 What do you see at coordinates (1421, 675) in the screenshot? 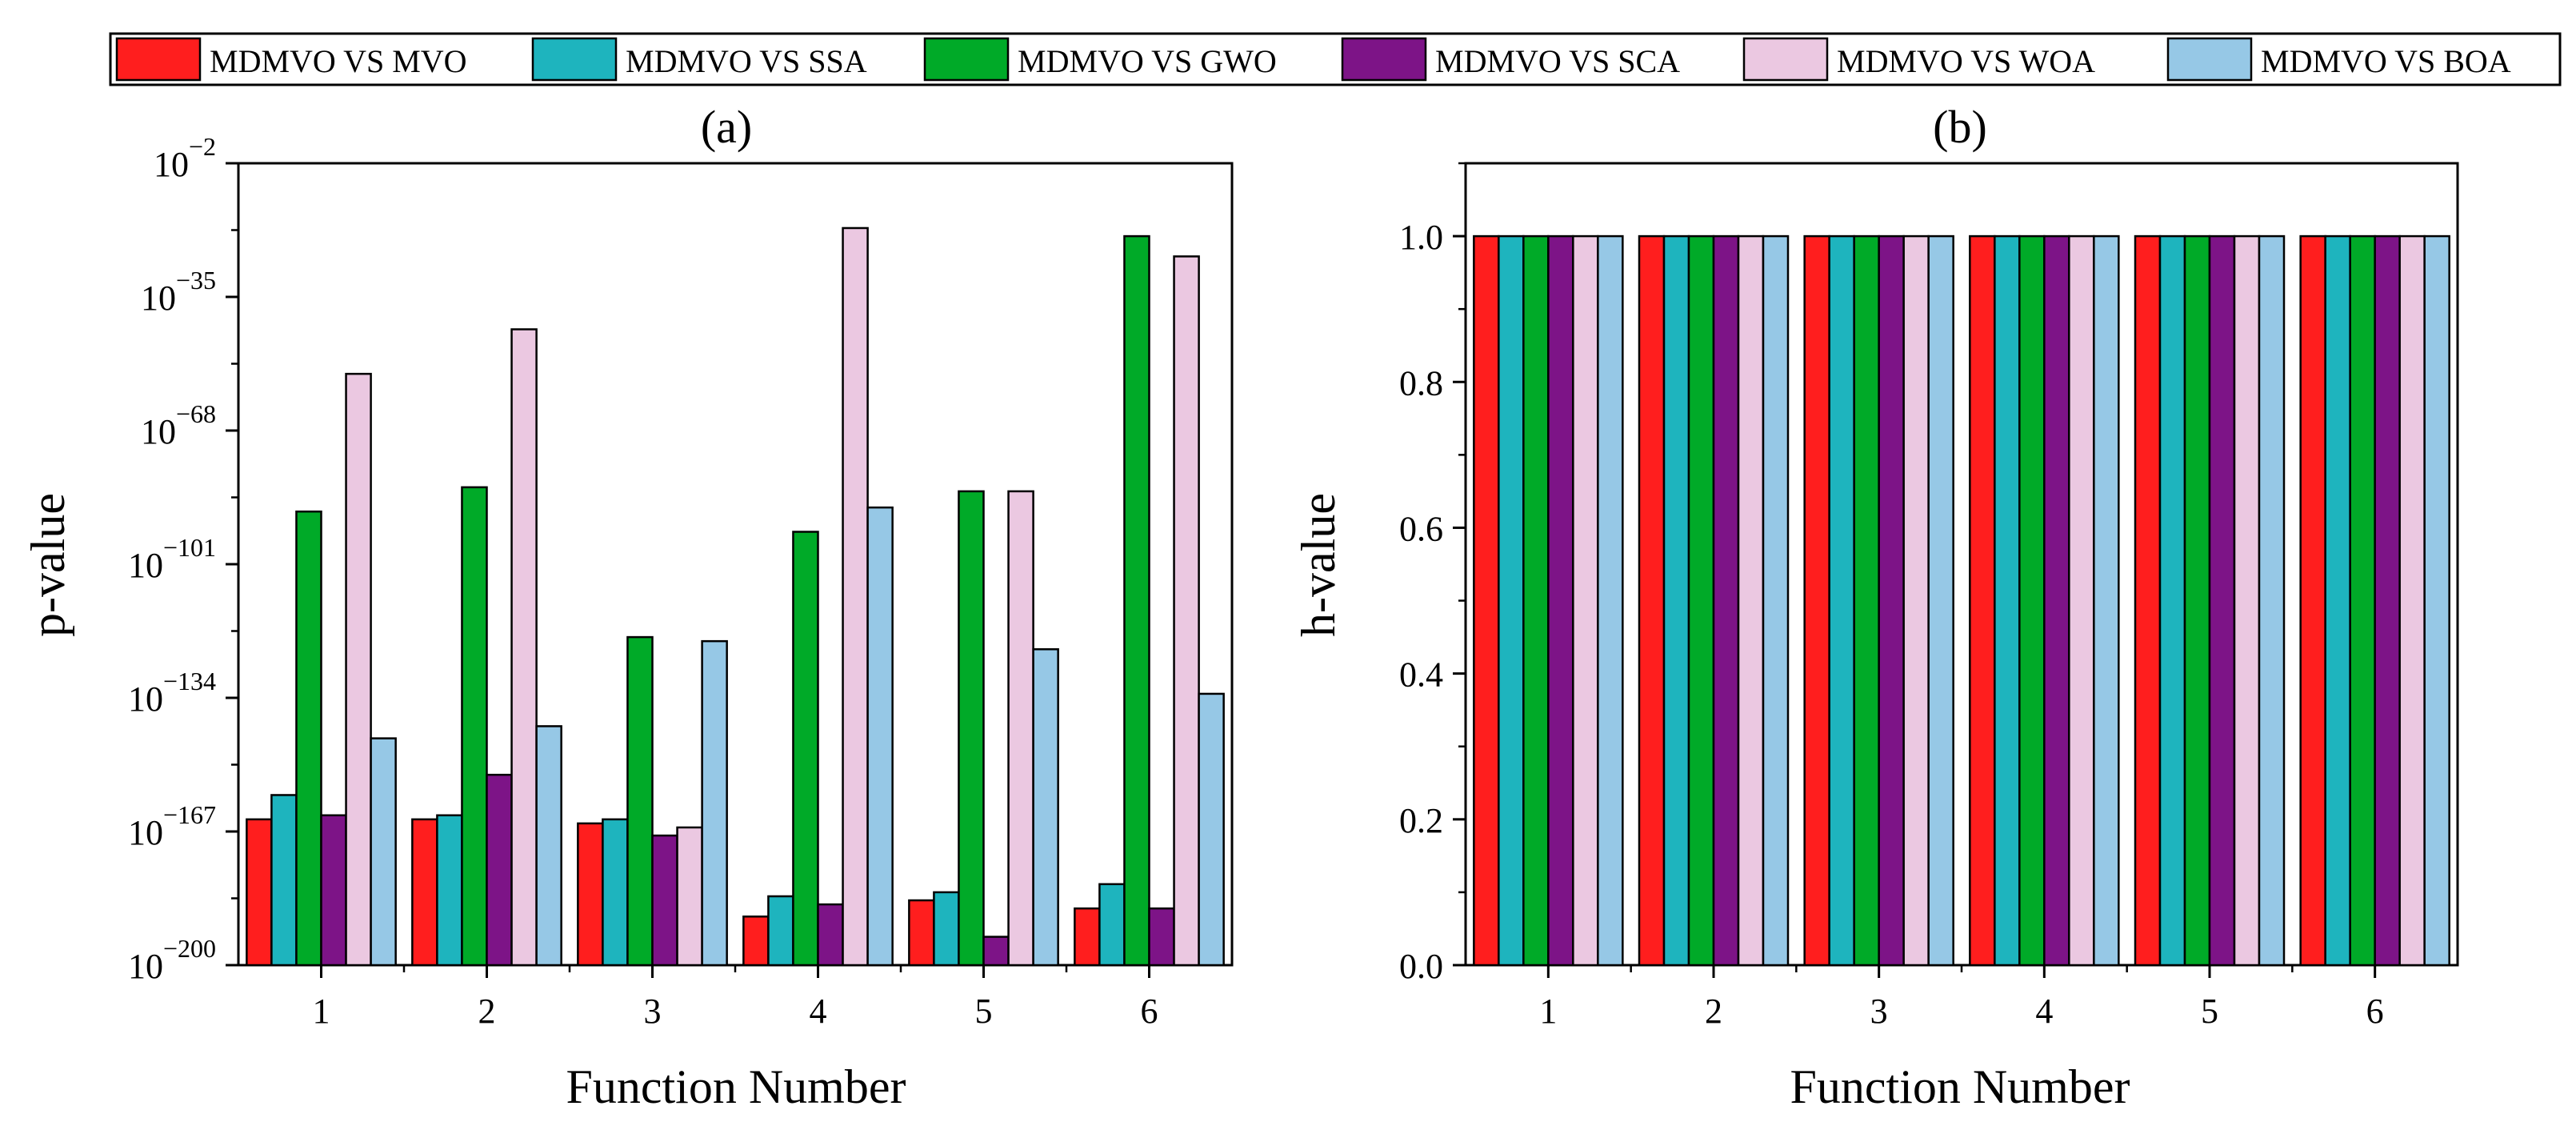
I see `y-tick-label: 0.4` at bounding box center [1421, 675].